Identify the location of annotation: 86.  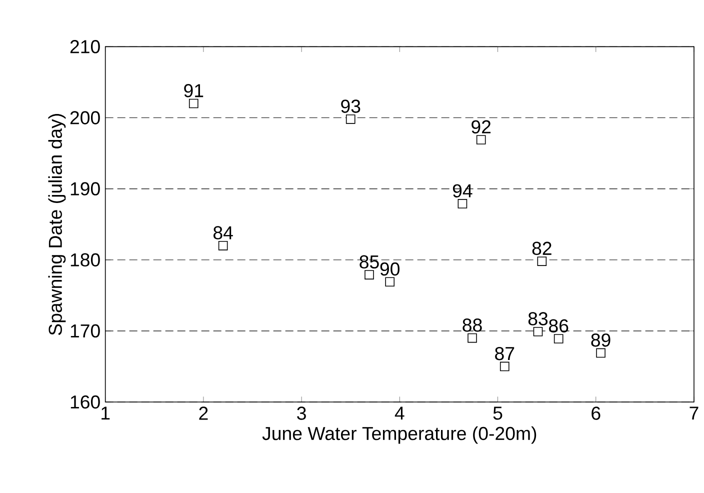
(558, 325).